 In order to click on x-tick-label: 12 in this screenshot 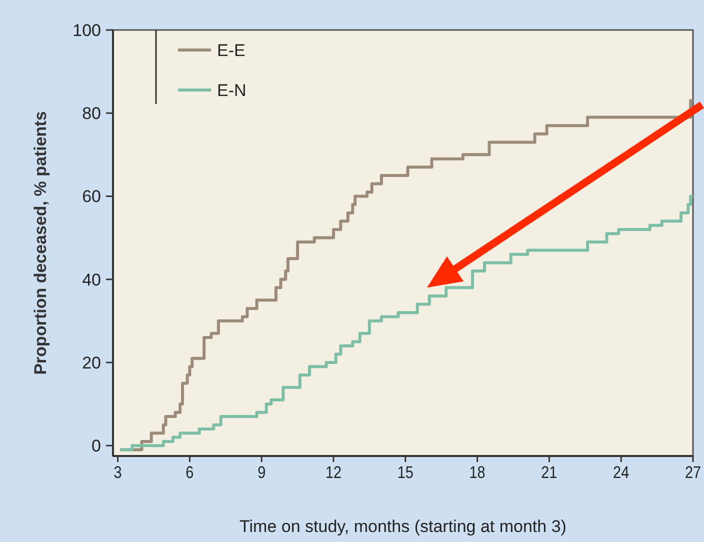, I will do `click(333, 473)`.